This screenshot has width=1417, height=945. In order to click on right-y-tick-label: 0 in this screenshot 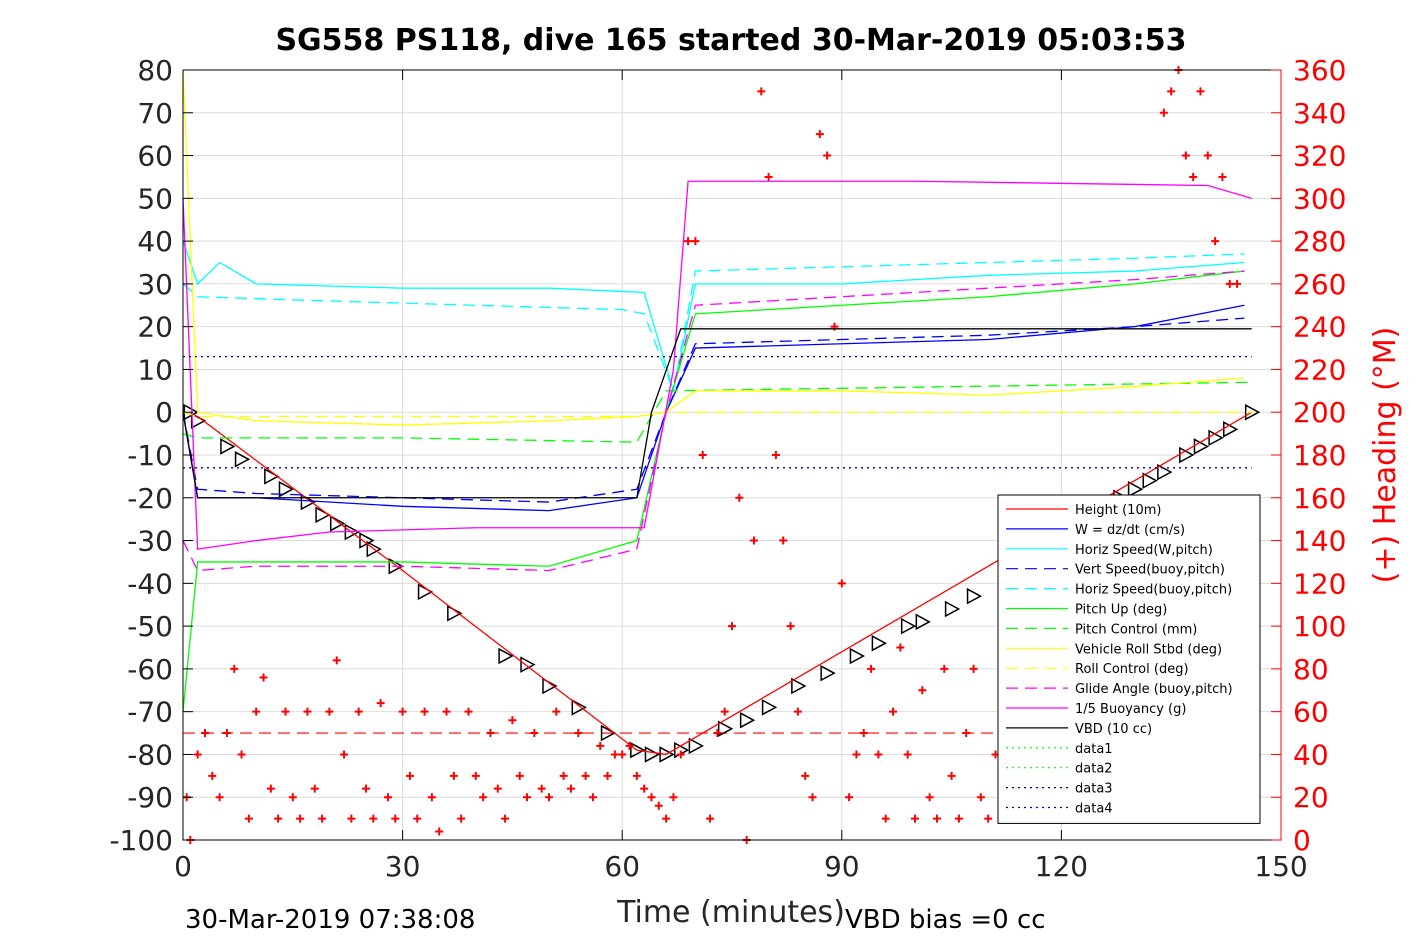, I will do `click(1302, 840)`.